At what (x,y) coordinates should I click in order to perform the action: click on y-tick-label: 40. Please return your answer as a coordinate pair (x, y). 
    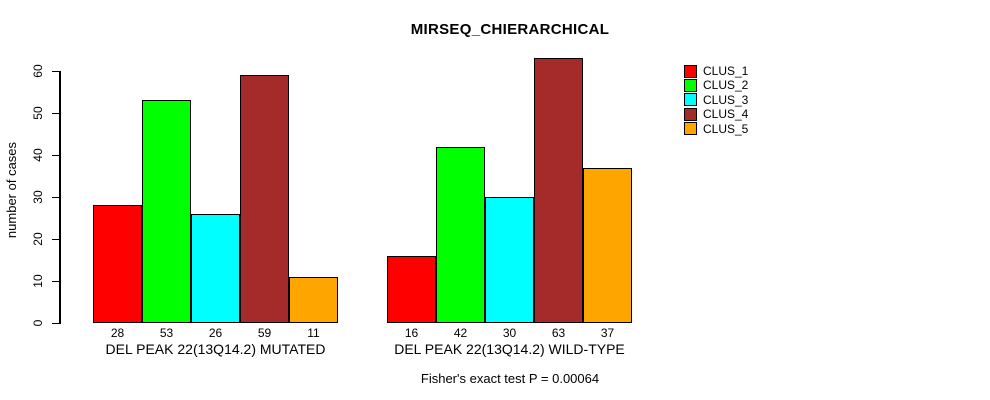
    Looking at the image, I should click on (38, 155).